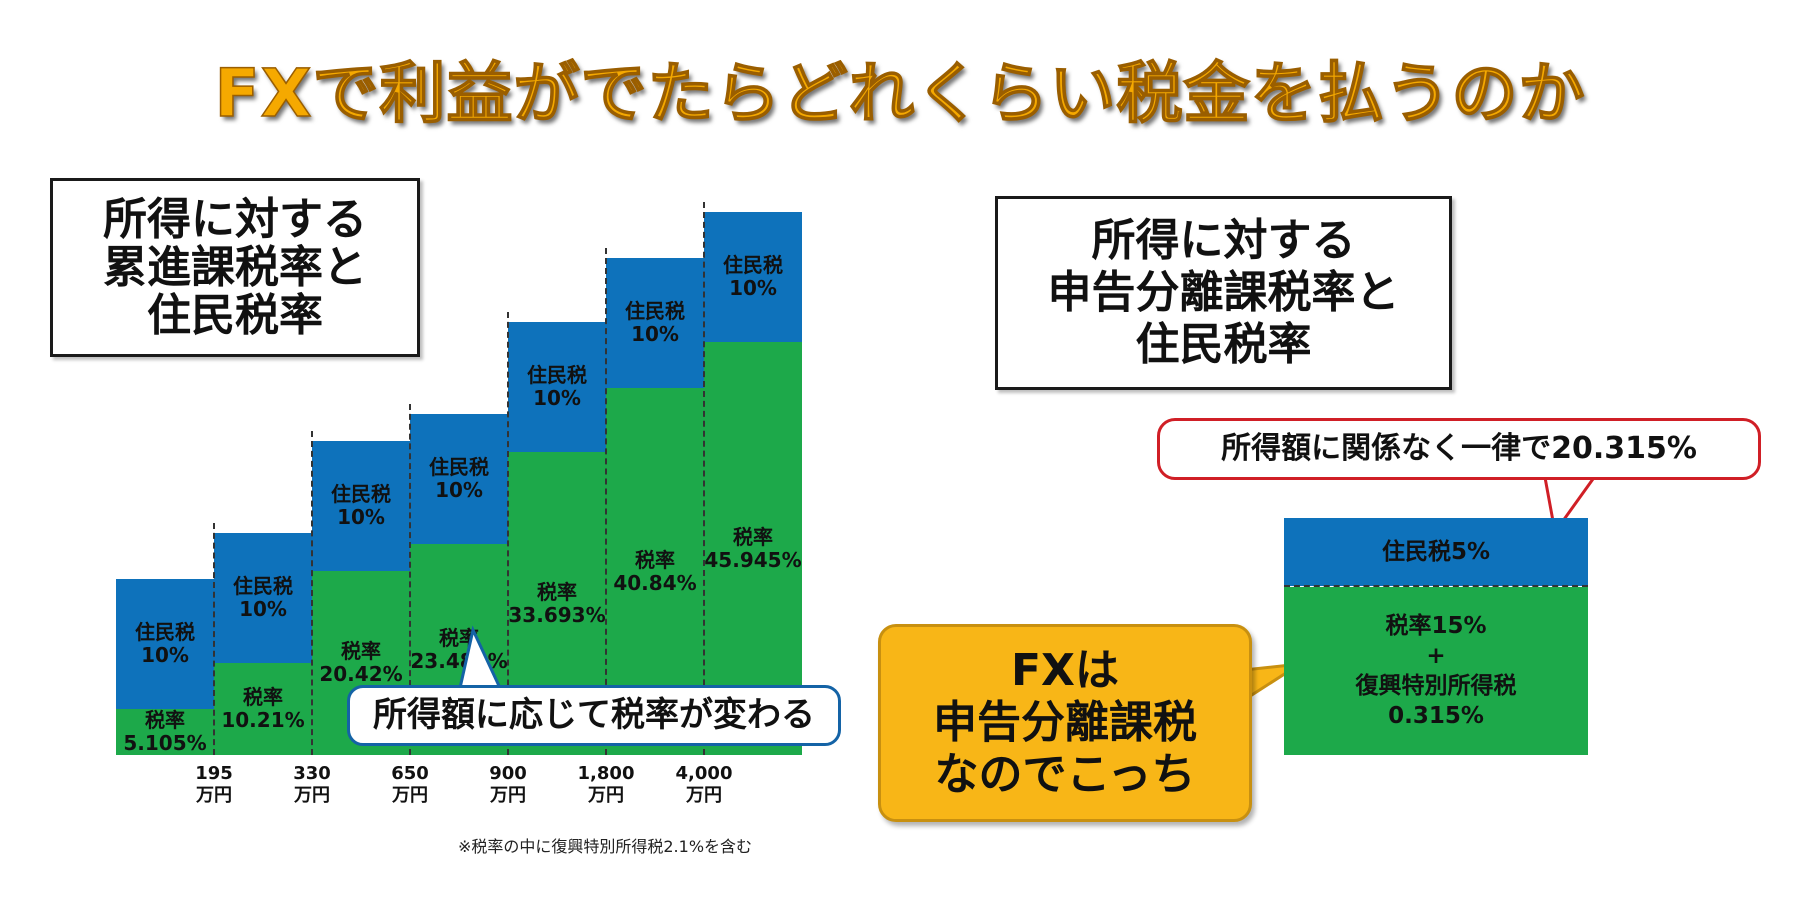  I want to click on x-tick-label: 1,800 万円, so click(606, 785).